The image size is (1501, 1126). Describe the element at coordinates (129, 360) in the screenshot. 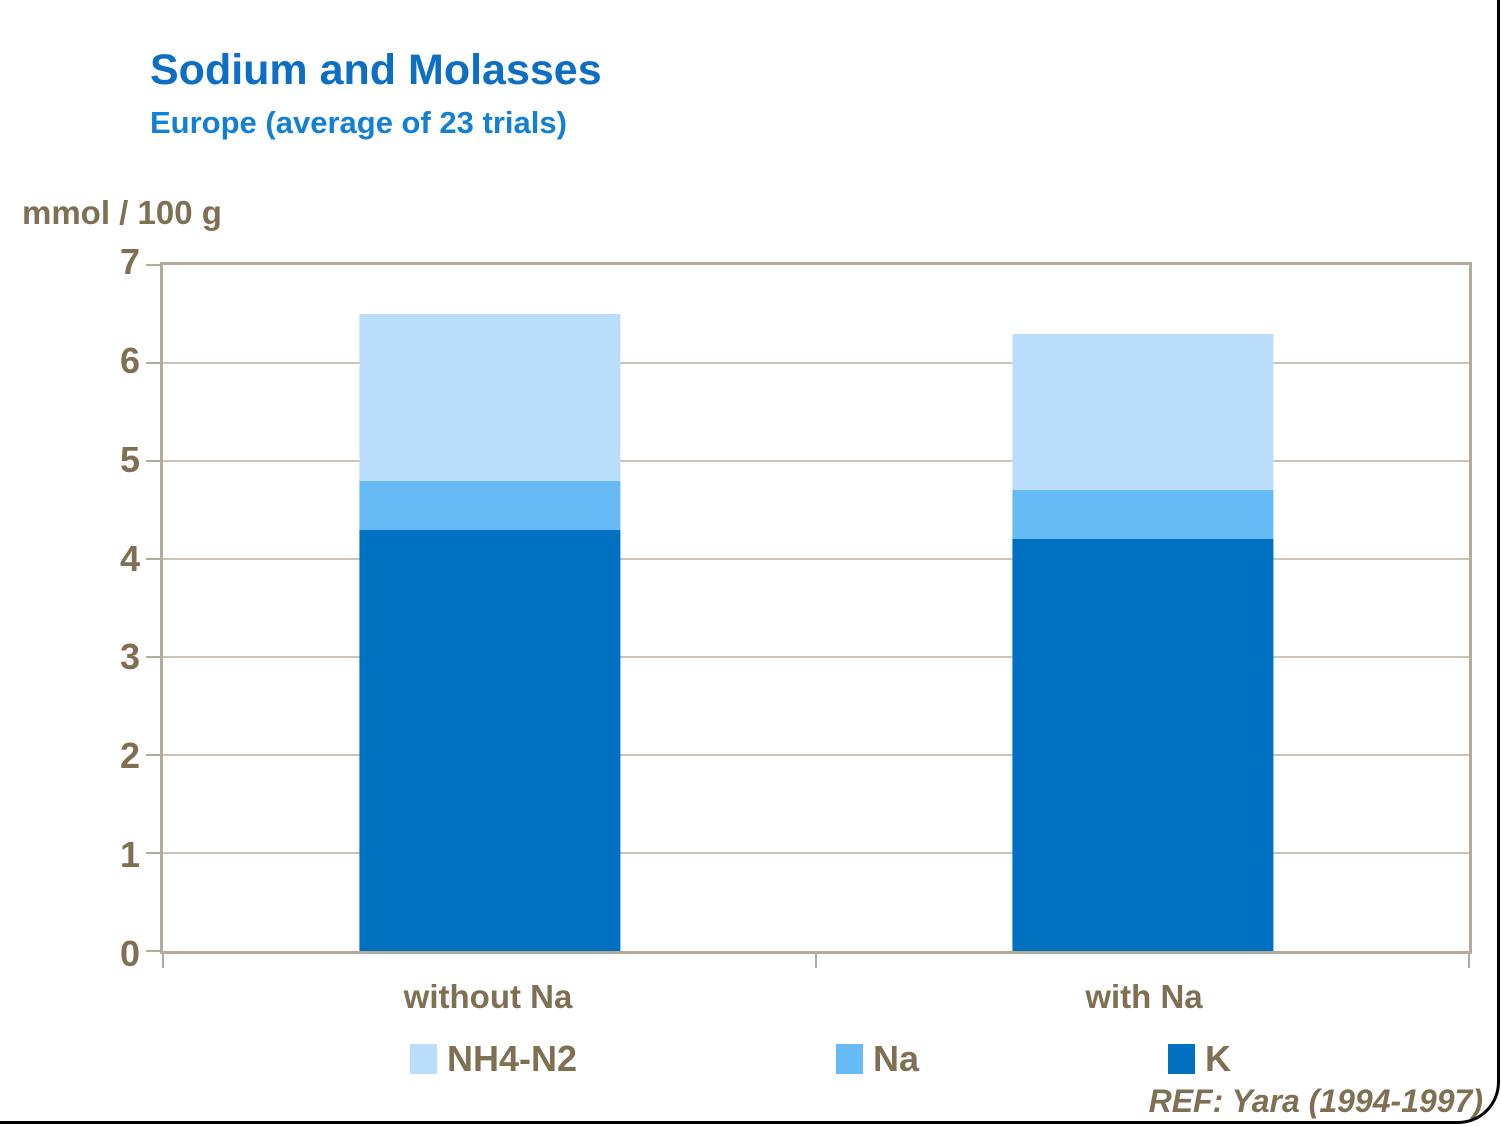

I see `y-axis-tick-label: 6` at that location.